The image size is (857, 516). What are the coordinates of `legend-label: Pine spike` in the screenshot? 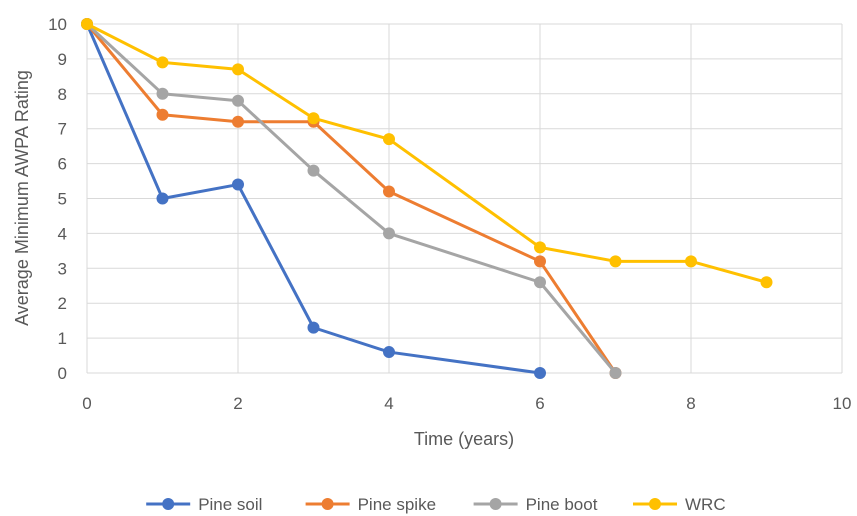 It's located at (397, 504).